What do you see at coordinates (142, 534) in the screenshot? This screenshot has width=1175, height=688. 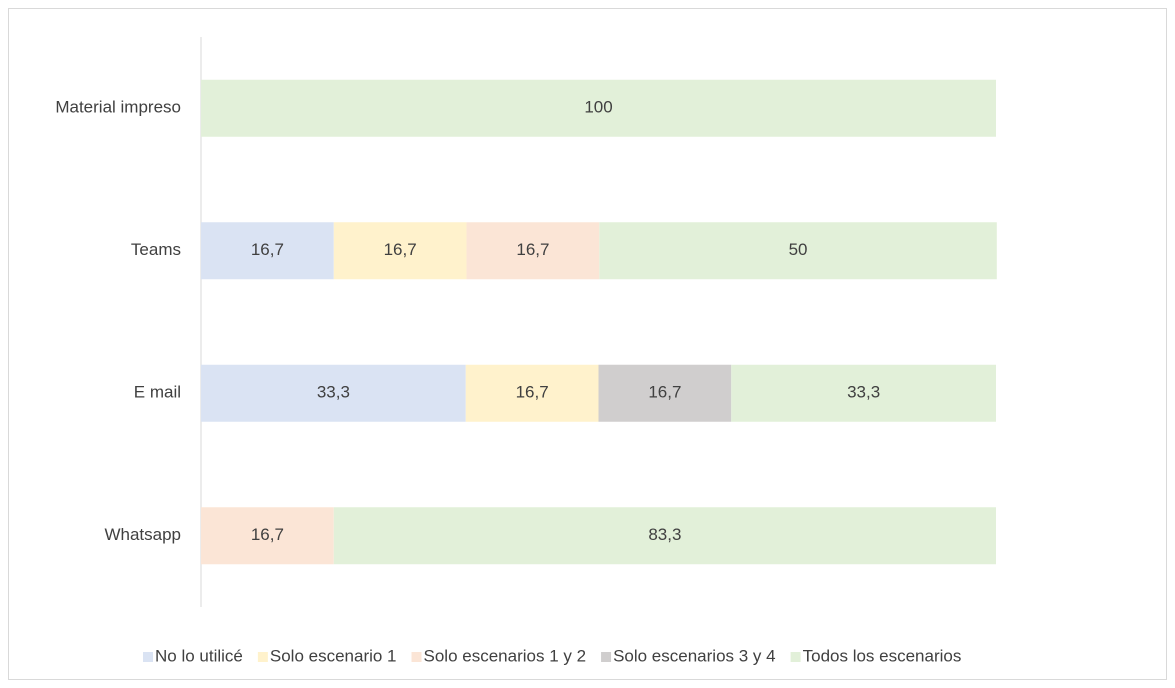 I see `y-tick-label: Whatsapp` at bounding box center [142, 534].